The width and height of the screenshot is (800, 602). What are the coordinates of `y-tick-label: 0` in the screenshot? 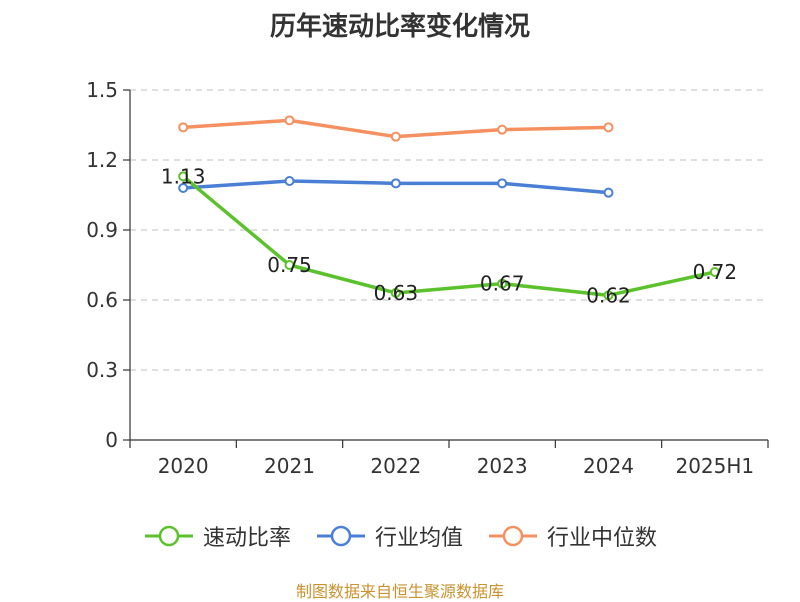 It's located at (111, 440).